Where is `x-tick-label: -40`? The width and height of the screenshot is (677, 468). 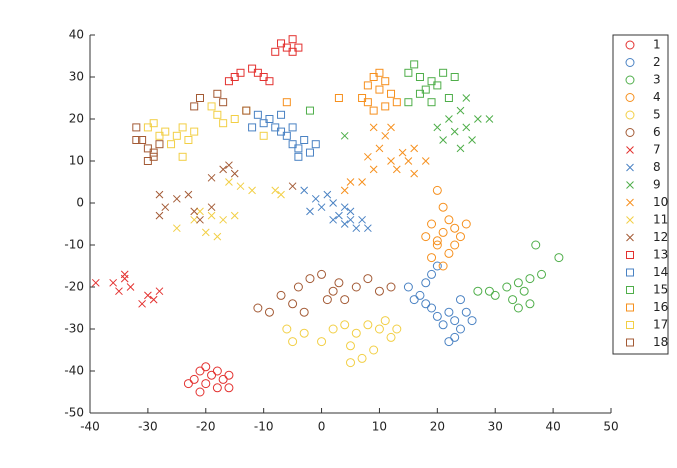 x-tick-label: -40 is located at coordinates (90, 427).